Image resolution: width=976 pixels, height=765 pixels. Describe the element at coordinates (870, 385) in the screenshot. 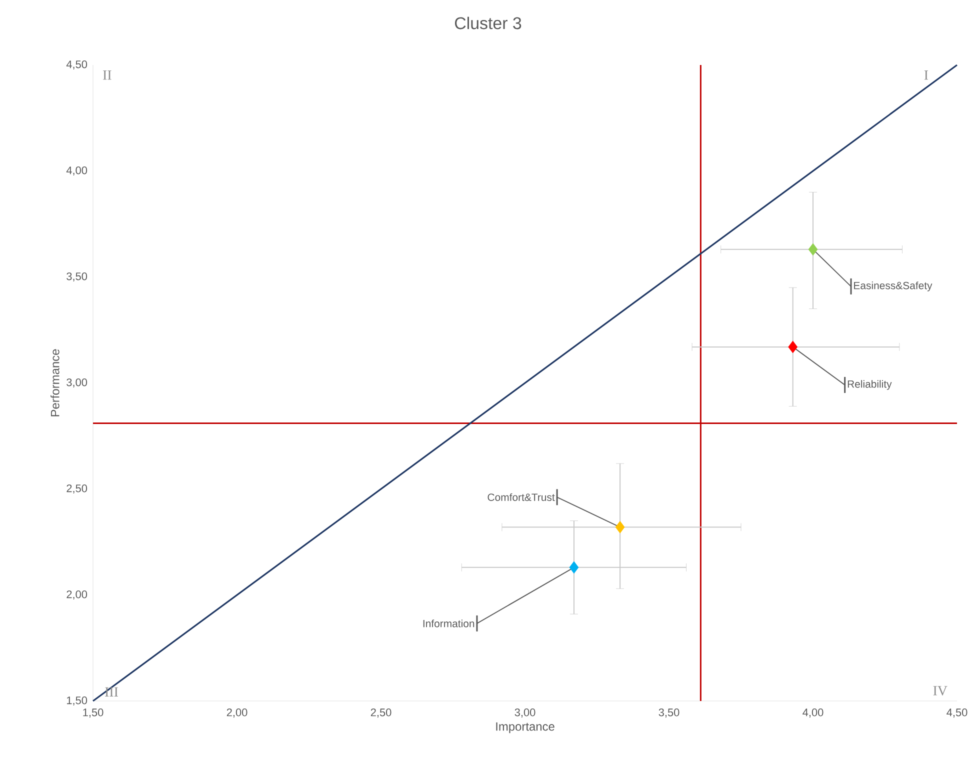

I see `text: Reliability` at that location.